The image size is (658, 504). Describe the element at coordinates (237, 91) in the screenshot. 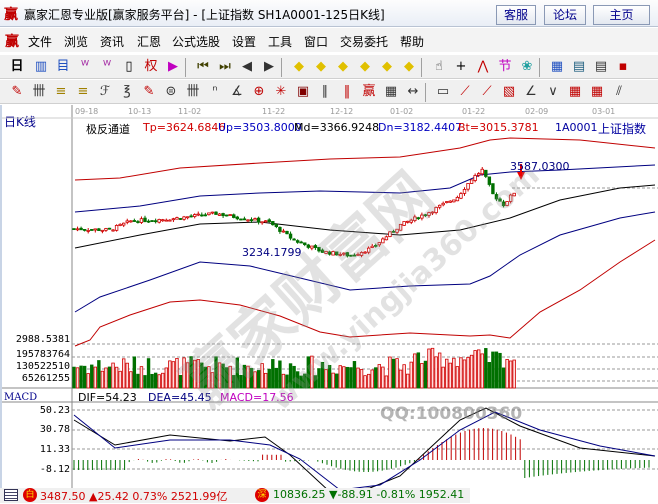

I see `angle-tool-icon: ∡` at that location.